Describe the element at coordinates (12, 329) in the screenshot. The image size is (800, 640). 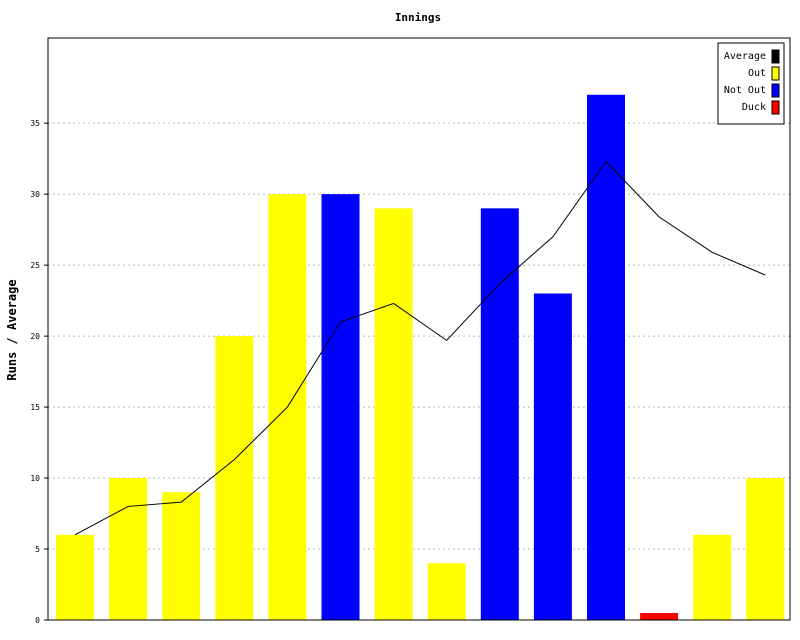
I see `y-axis-label: Runs / Average` at that location.